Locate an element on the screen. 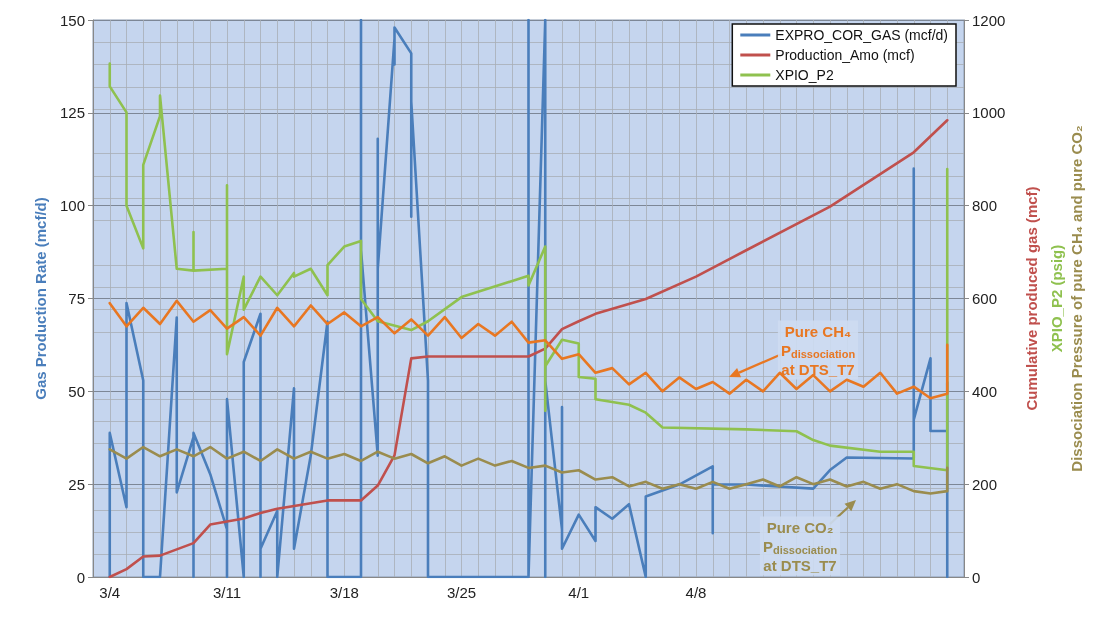 Image resolution: width=1114 pixels, height=622 pixels. y2-tick-label: 200 is located at coordinates (985, 484).